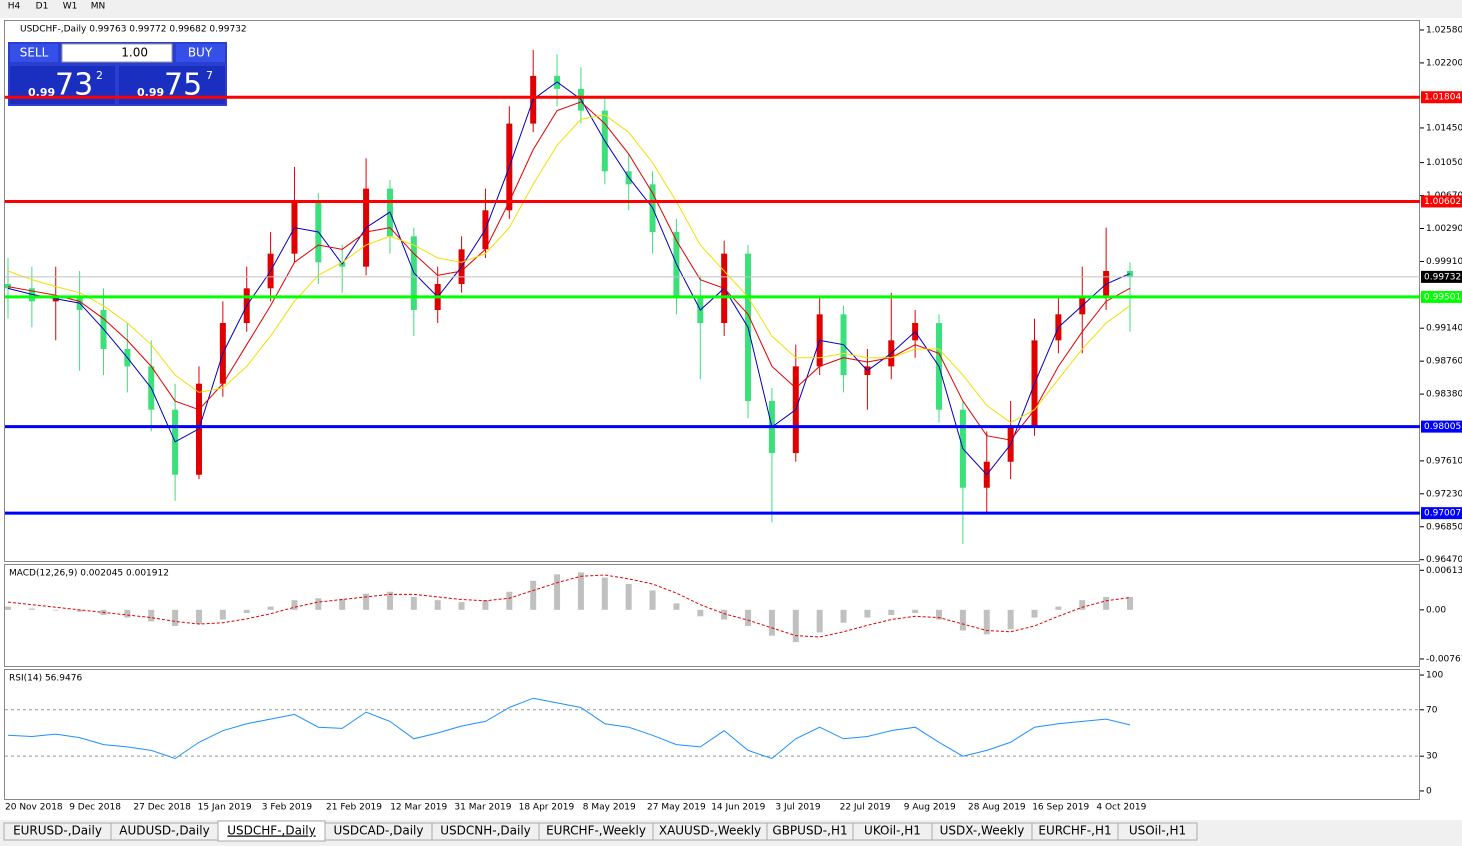 The width and height of the screenshot is (1462, 846). Describe the element at coordinates (98, 7) in the screenshot. I see `timeframe: MN` at that location.